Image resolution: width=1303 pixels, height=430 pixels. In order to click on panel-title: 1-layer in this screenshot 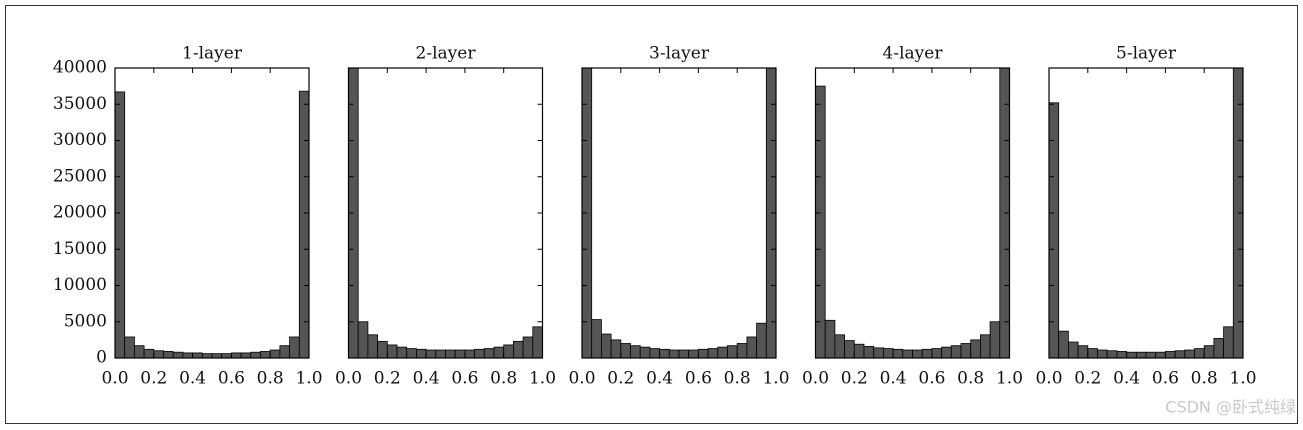, I will do `click(212, 54)`.